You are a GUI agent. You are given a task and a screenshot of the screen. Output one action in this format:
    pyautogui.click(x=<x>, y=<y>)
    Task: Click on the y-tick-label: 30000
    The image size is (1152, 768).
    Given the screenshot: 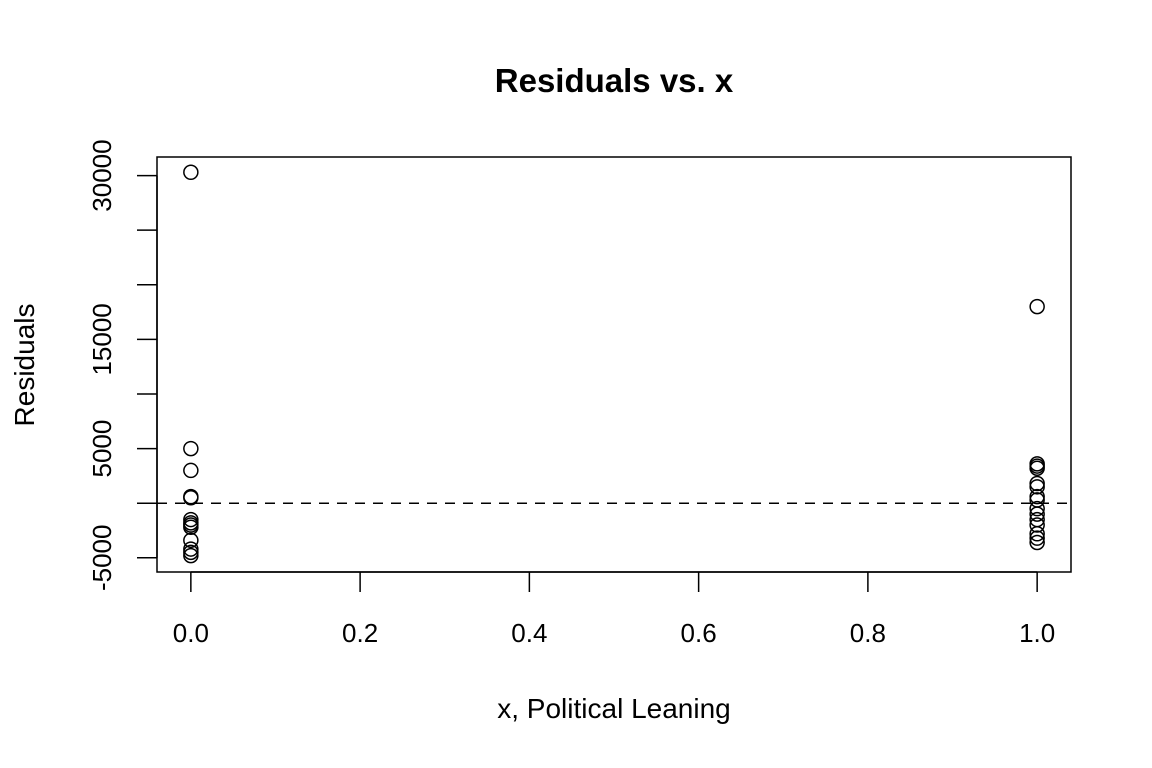 What is the action you would take?
    pyautogui.click(x=102, y=175)
    